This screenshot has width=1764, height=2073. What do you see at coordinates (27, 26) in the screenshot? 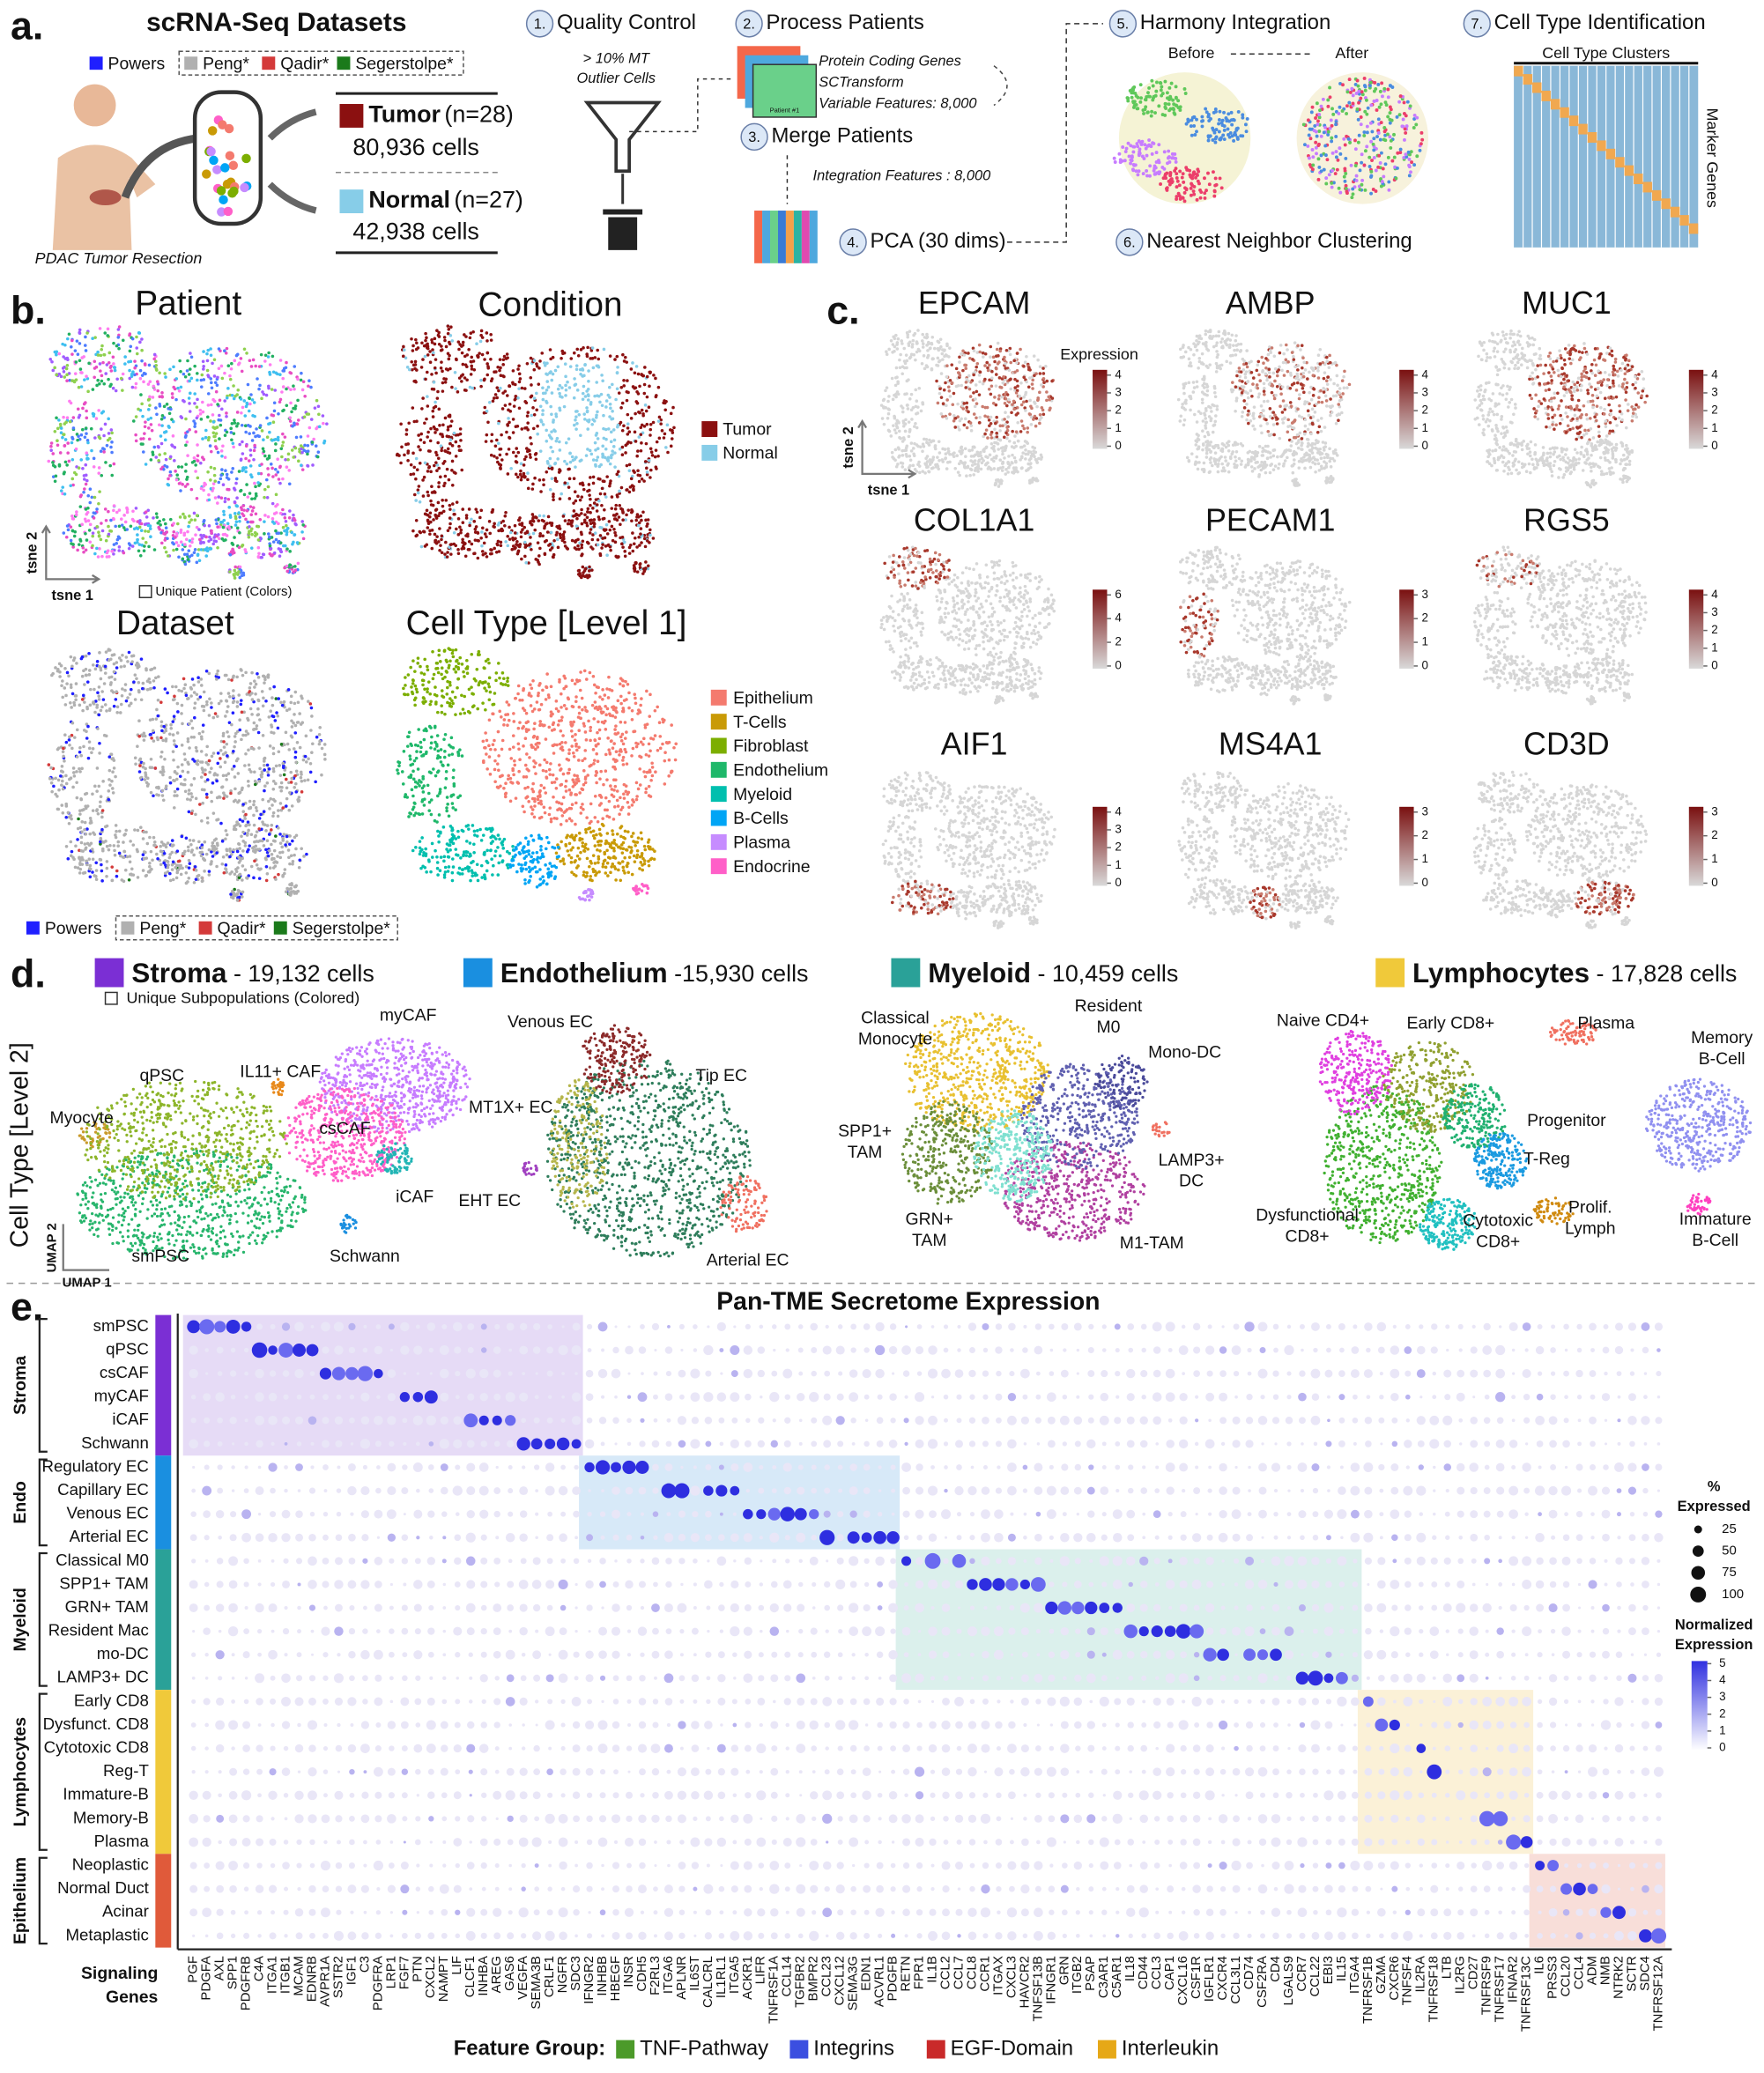
I see `panel-label: a.` at bounding box center [27, 26].